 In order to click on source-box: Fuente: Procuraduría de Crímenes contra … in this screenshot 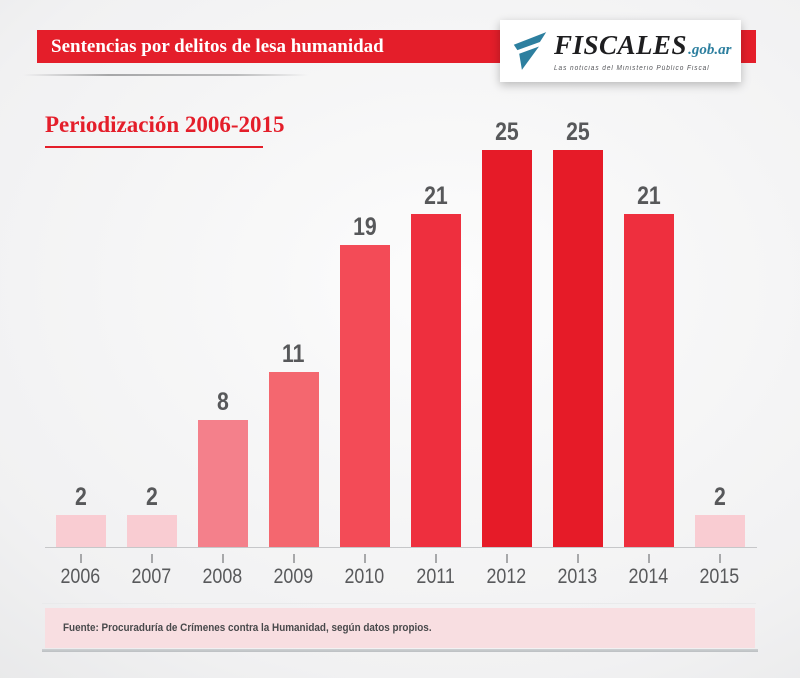, I will do `click(400, 628)`.